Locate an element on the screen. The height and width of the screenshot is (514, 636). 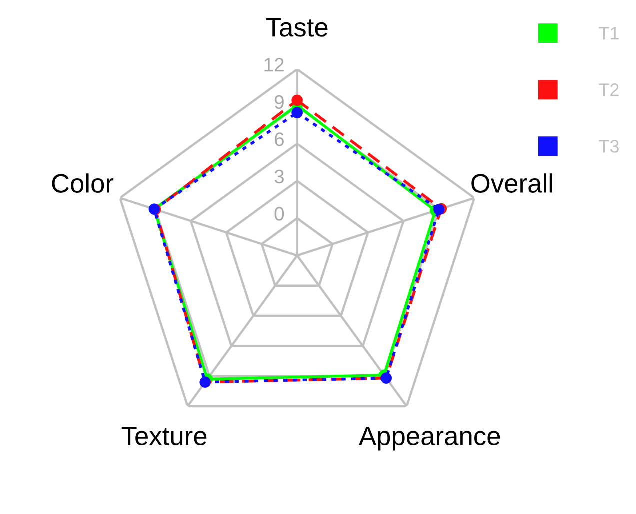
spoke-label: Appearance is located at coordinates (429, 439).